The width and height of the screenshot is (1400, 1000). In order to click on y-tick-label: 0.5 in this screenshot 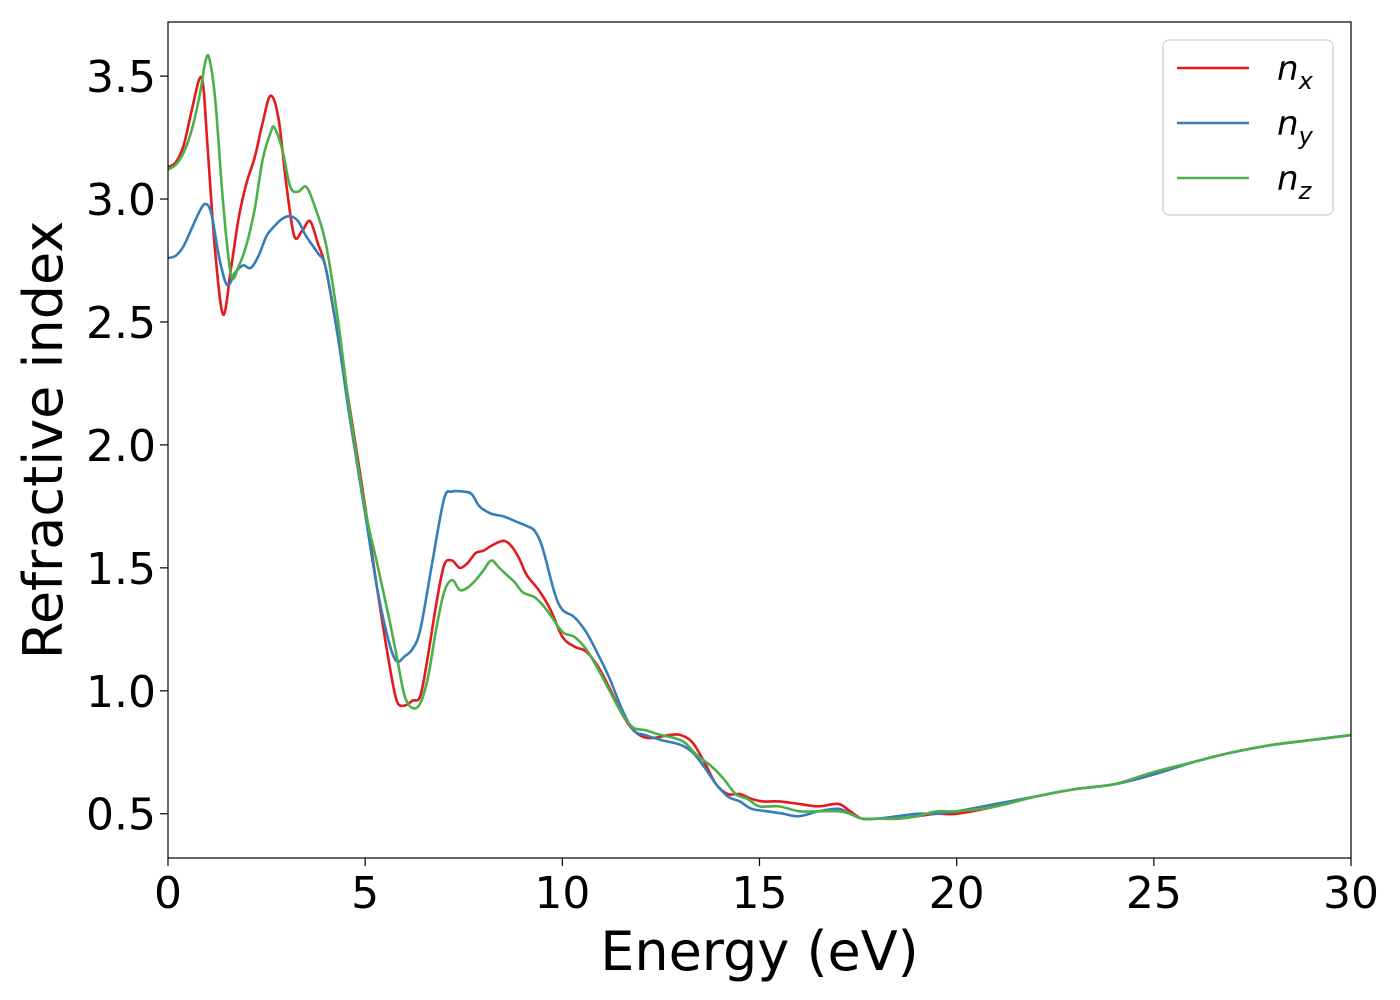, I will do `click(121, 815)`.